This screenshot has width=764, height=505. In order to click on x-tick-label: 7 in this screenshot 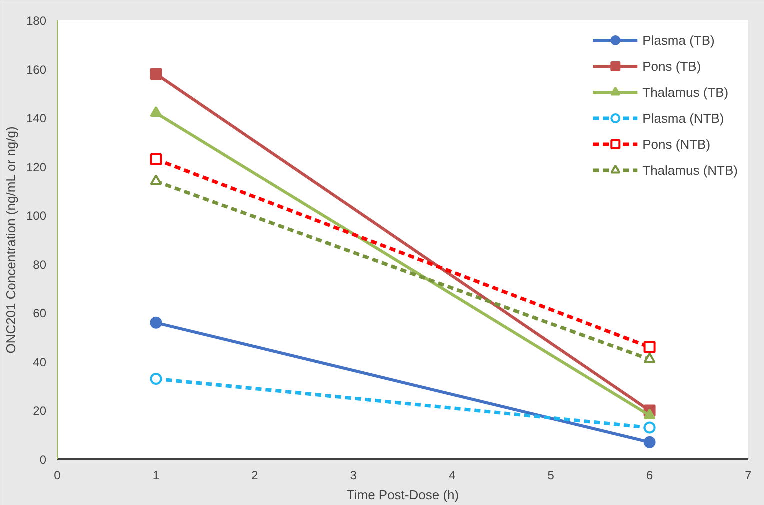, I will do `click(748, 475)`.